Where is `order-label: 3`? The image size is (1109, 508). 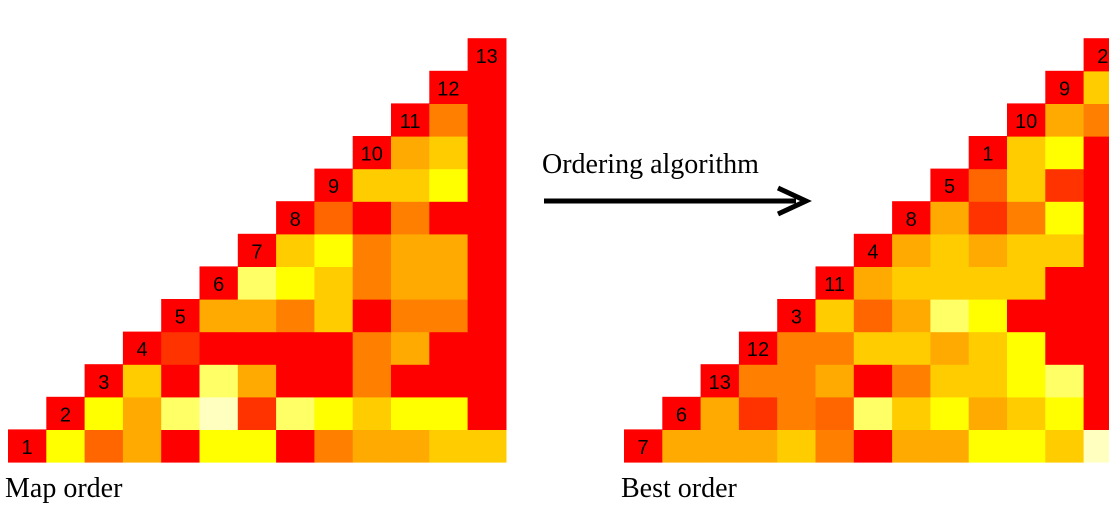
order-label: 3 is located at coordinates (103, 383).